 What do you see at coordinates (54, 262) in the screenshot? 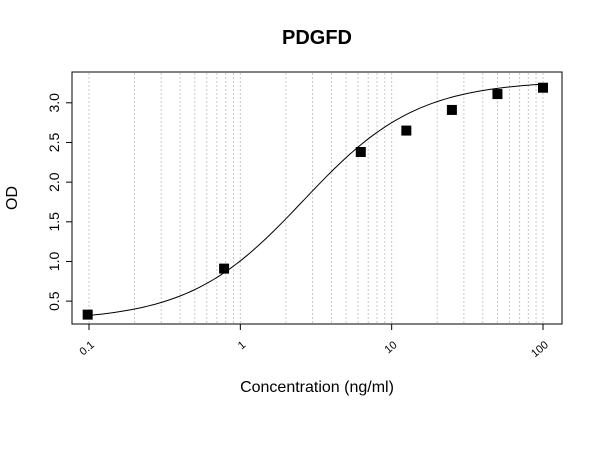
I see `y-tick-label: 1.0` at bounding box center [54, 262].